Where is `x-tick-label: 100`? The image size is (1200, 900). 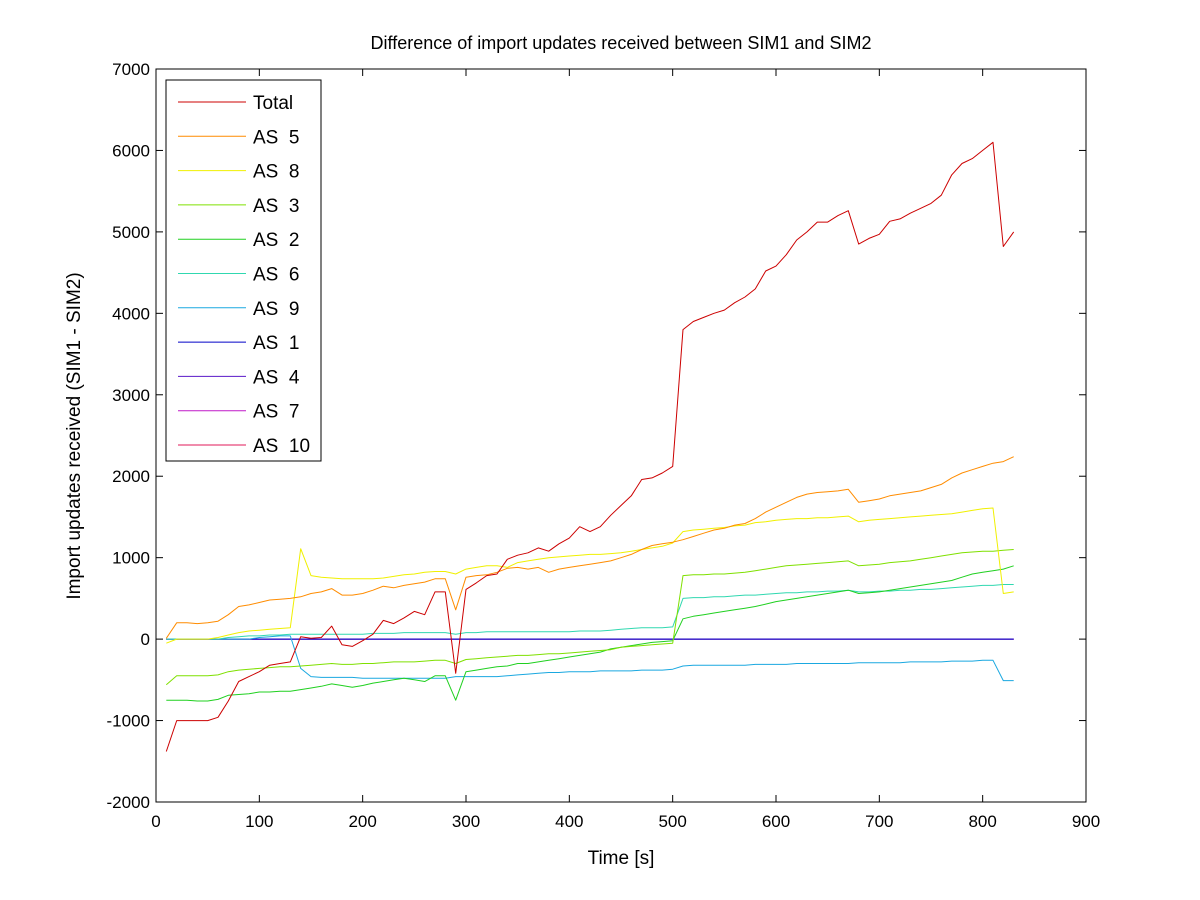 x-tick-label: 100 is located at coordinates (259, 821).